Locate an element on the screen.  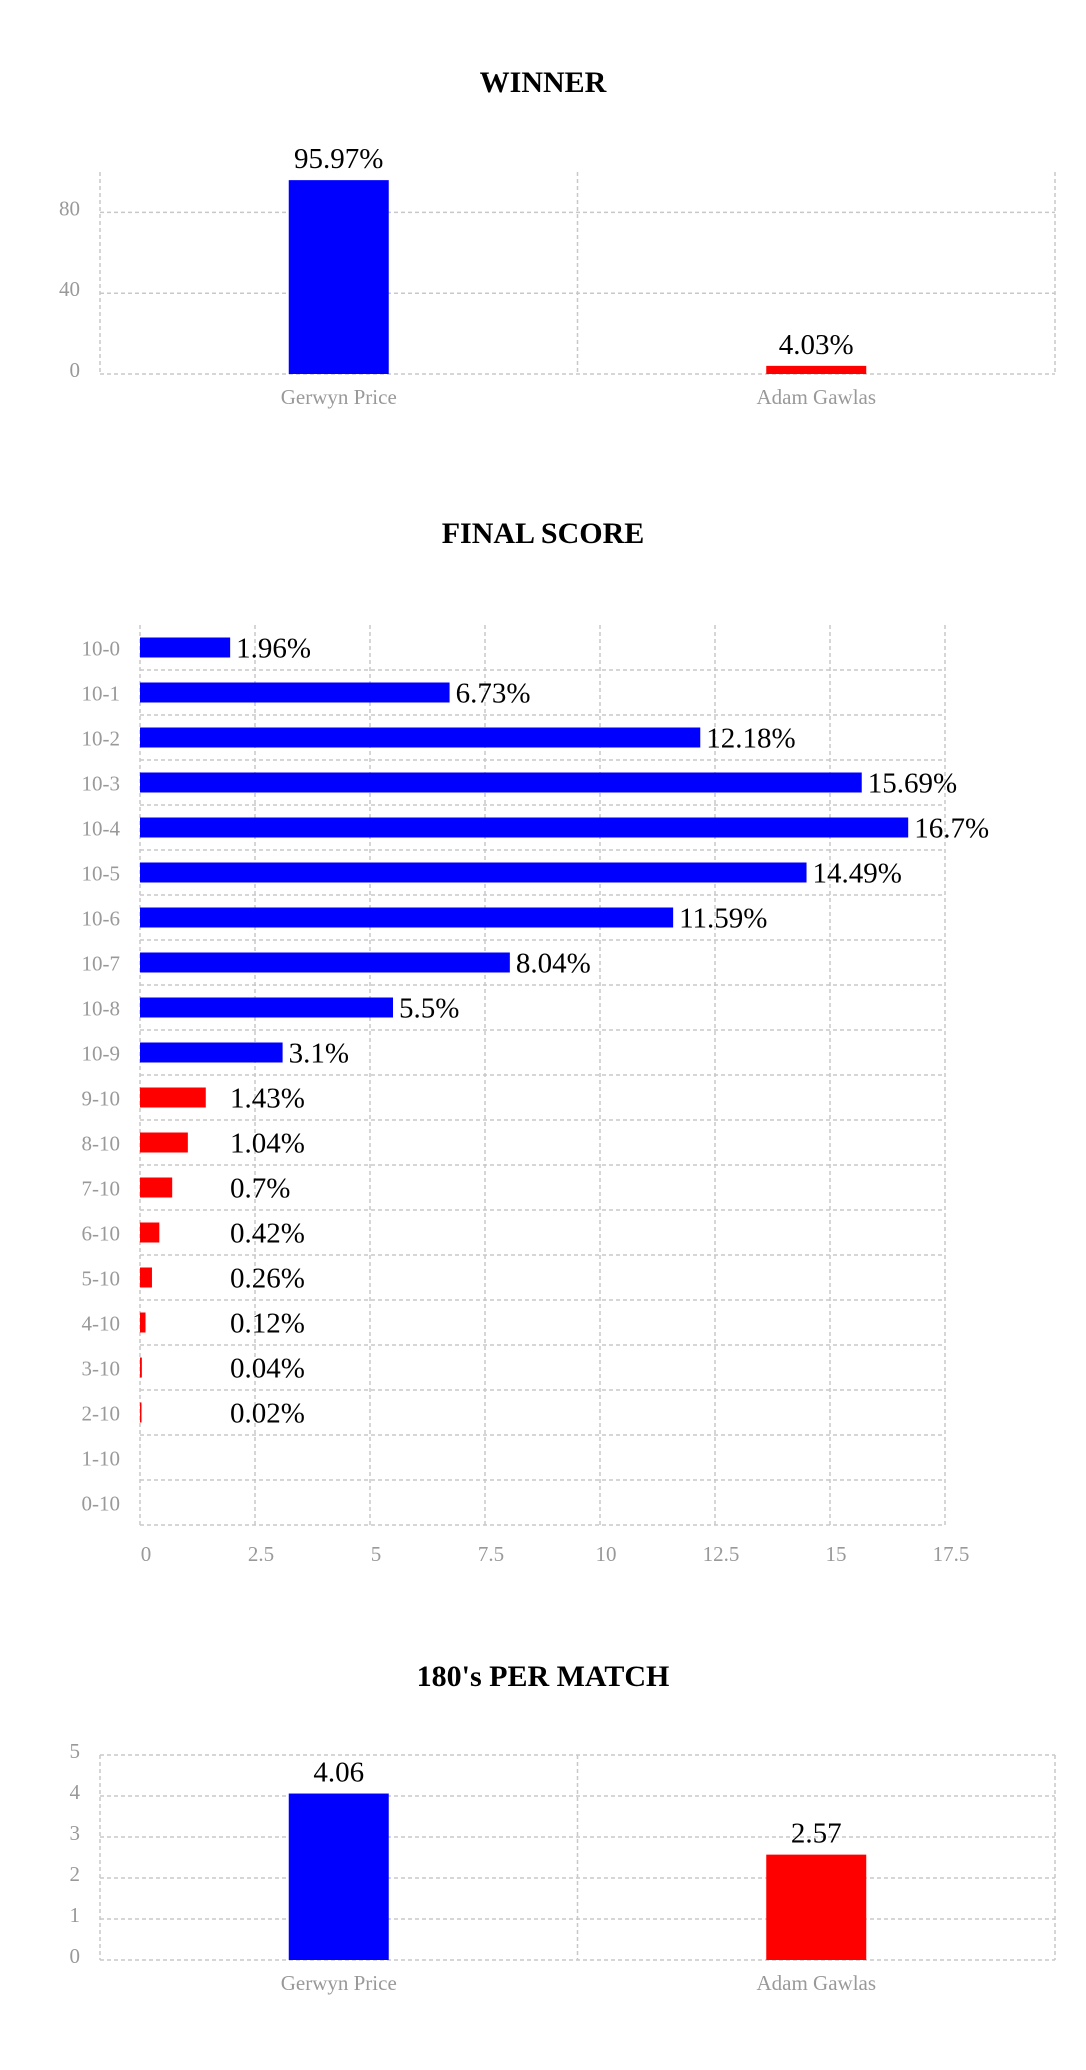
final-score-ytick-label: 10-7 is located at coordinates (101, 964).